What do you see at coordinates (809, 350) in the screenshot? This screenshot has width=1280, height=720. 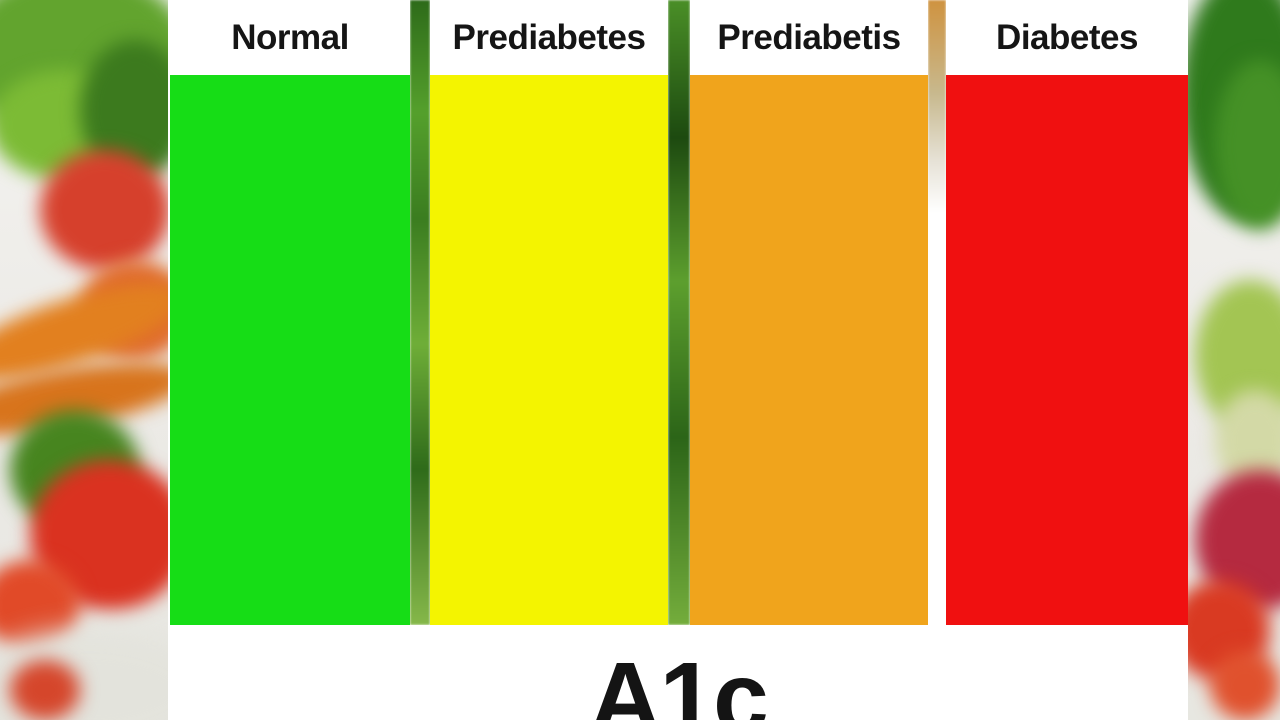 I see `category-bar-prediabetis` at bounding box center [809, 350].